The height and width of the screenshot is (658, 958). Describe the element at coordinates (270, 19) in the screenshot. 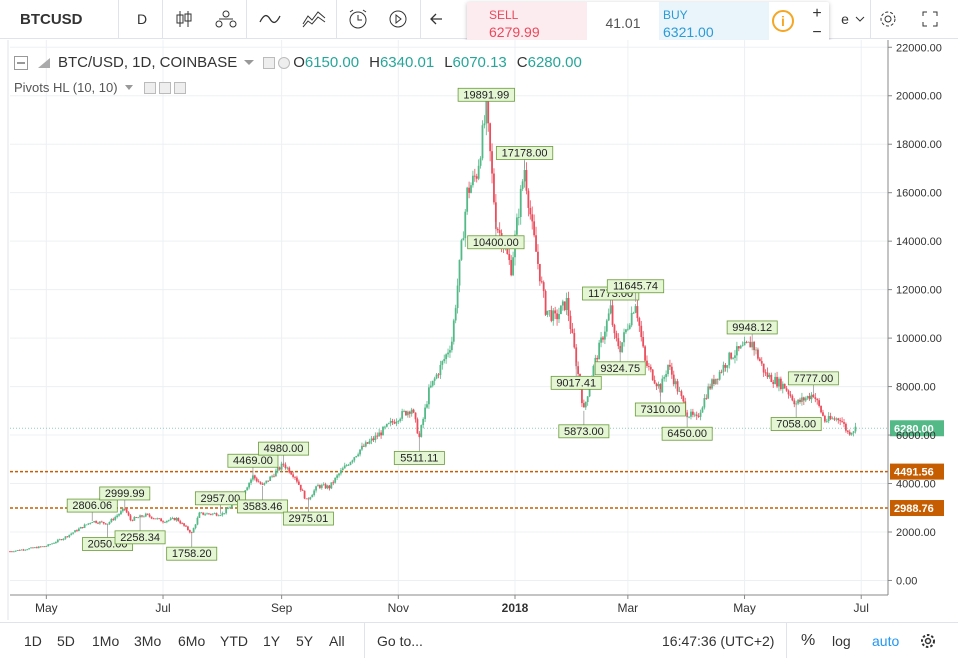

I see `indicators-icon` at that location.